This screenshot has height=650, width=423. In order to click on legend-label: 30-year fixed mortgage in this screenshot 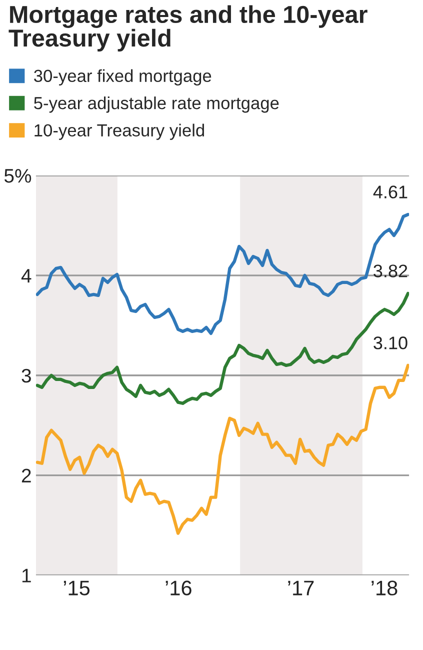, I will do `click(123, 77)`.